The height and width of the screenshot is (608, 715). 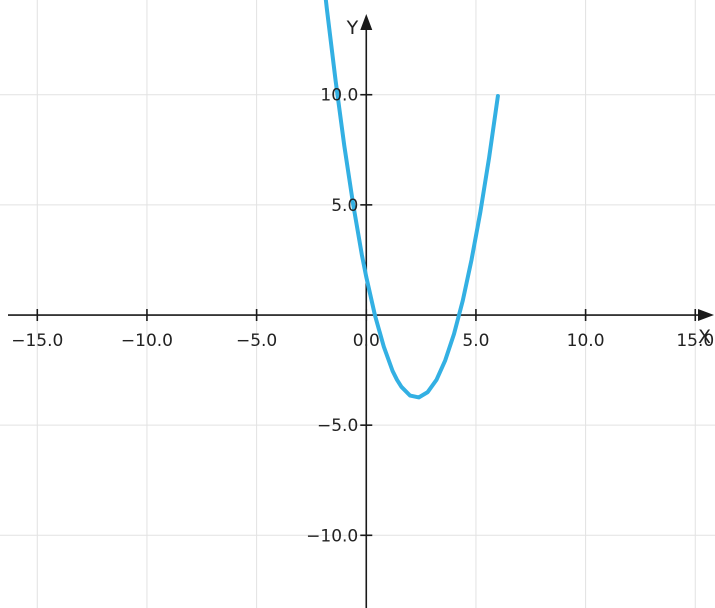 What do you see at coordinates (256, 341) in the screenshot?
I see `x-tick-label: −5.0` at bounding box center [256, 341].